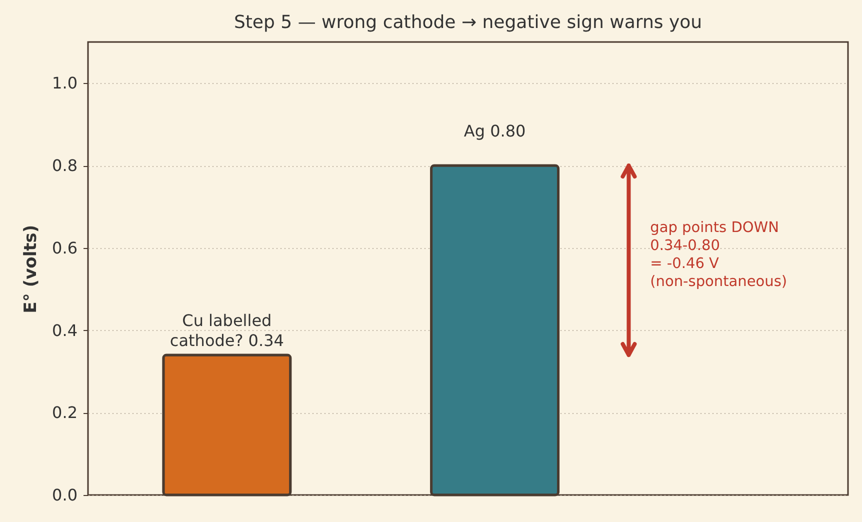  What do you see at coordinates (65, 412) in the screenshot?
I see `y-tick-label: 0.2` at bounding box center [65, 412].